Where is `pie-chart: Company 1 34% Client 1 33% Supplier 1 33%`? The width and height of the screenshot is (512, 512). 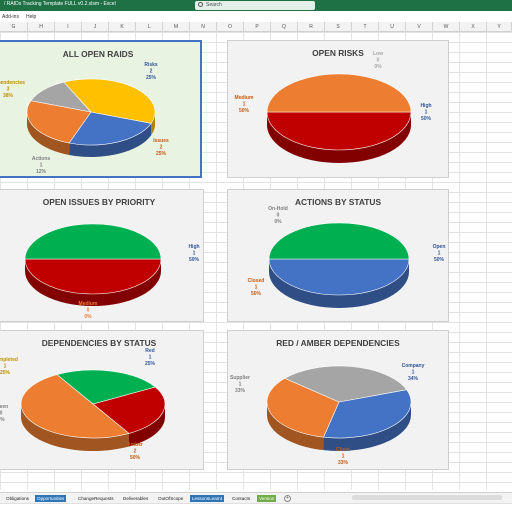 pie-chart: Company 1 34% Client 1 33% Supplier 1 33% is located at coordinates (327, 414).